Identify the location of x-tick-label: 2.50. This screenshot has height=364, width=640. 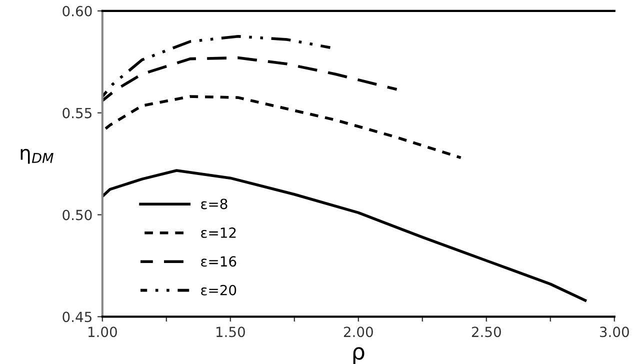
(486, 332).